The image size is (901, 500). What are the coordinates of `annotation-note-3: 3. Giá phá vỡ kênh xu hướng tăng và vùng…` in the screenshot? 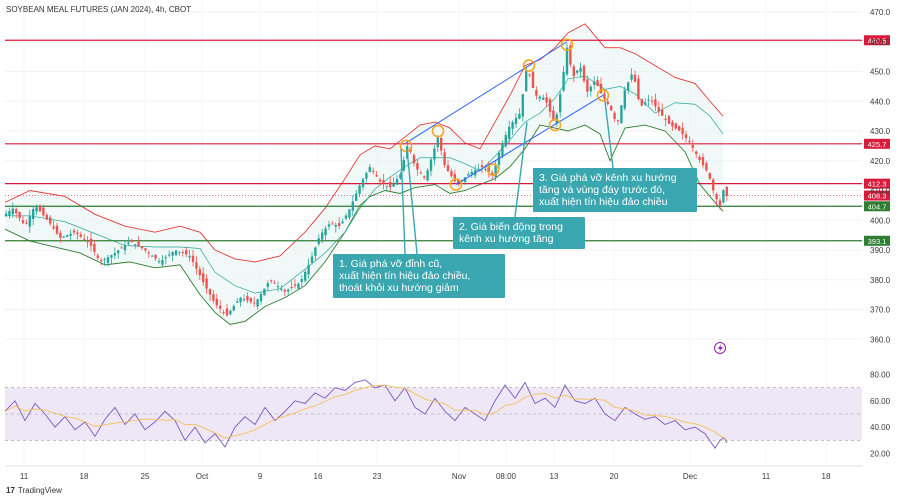 It's located at (615, 190).